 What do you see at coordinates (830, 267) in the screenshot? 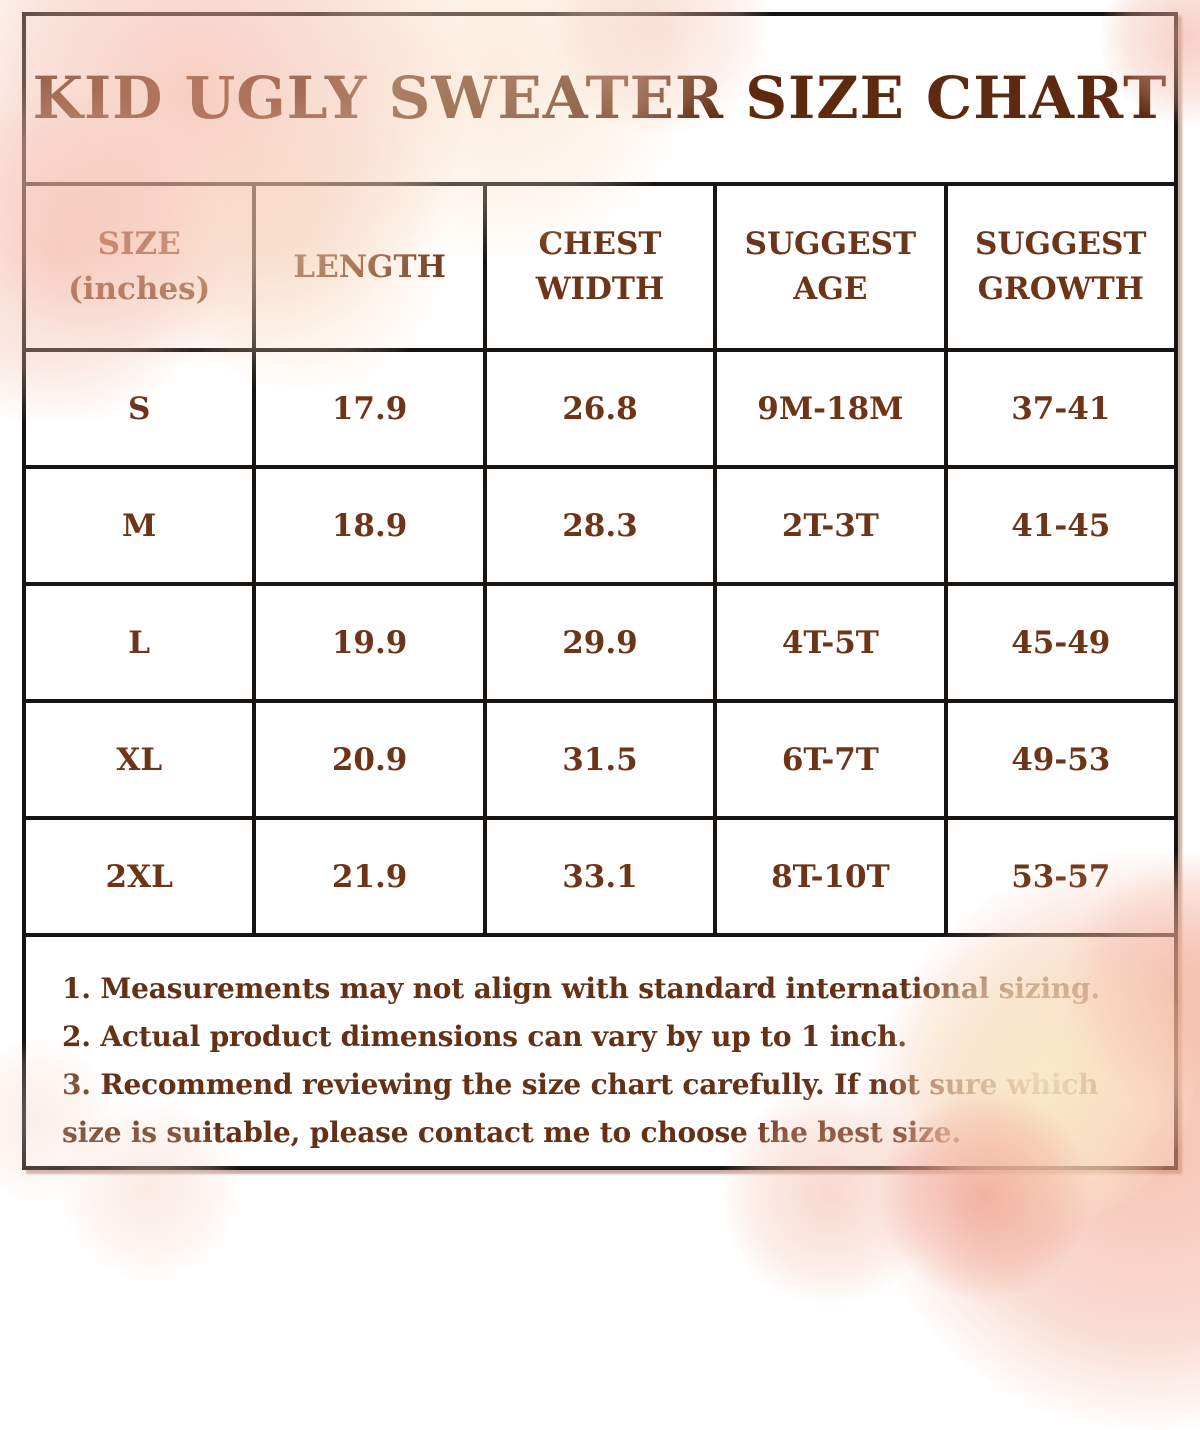
I see `column-header-suggest-age: SUGGEST AGE` at bounding box center [830, 267].